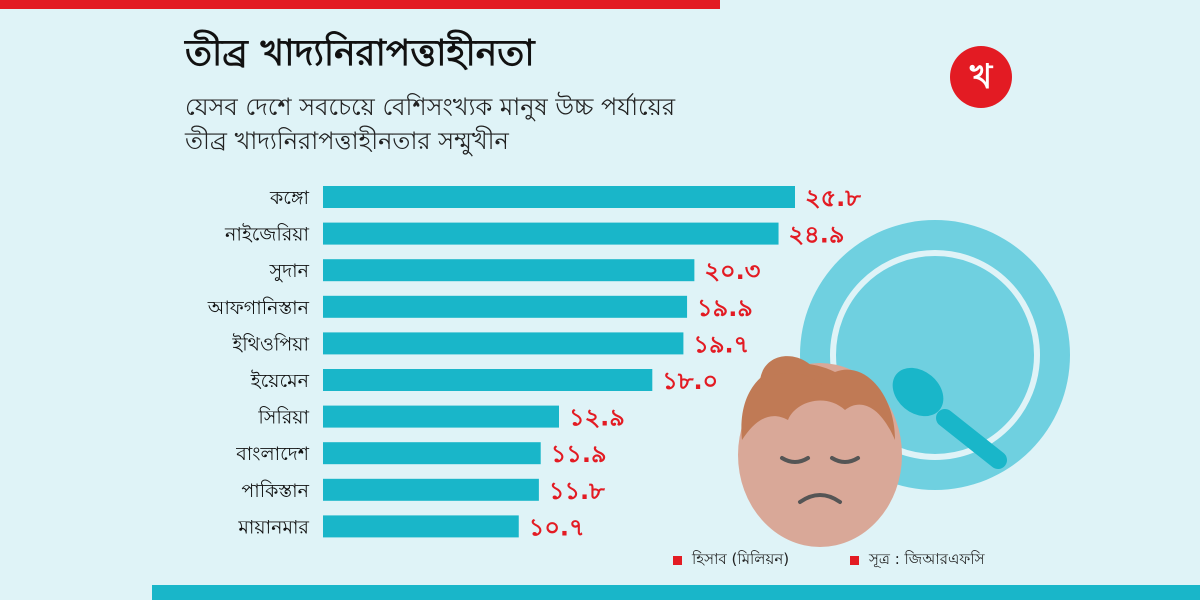 The image size is (1200, 600). What do you see at coordinates (577, 491) in the screenshot?
I see `value-label: ১১.৮` at bounding box center [577, 491].